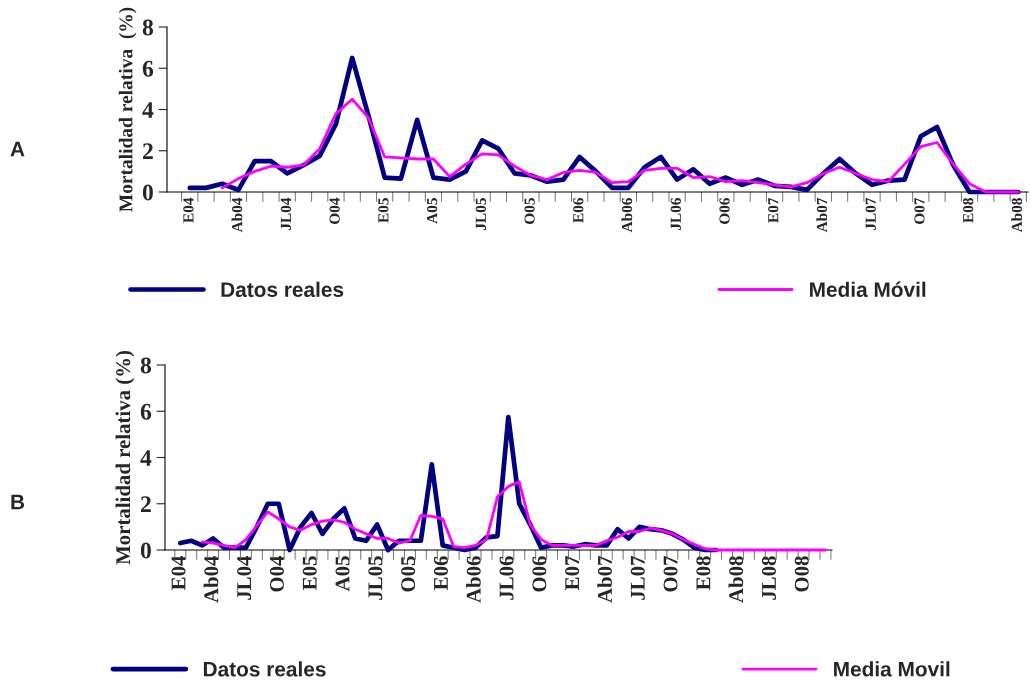 The image size is (1031, 689). What do you see at coordinates (801, 574) in the screenshot?
I see `x-tick-label: O08` at bounding box center [801, 574].